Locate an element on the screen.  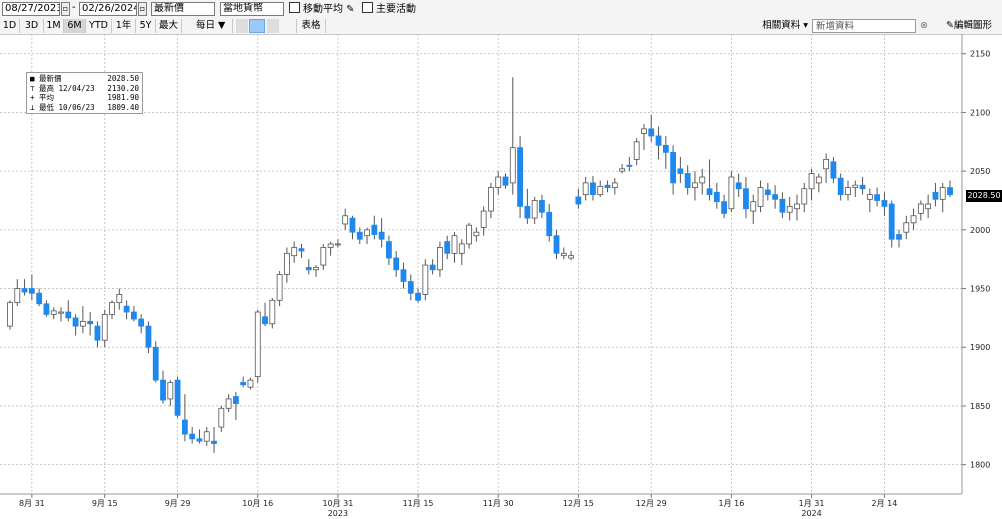
y-tick-label: 2150 is located at coordinates (980, 54).